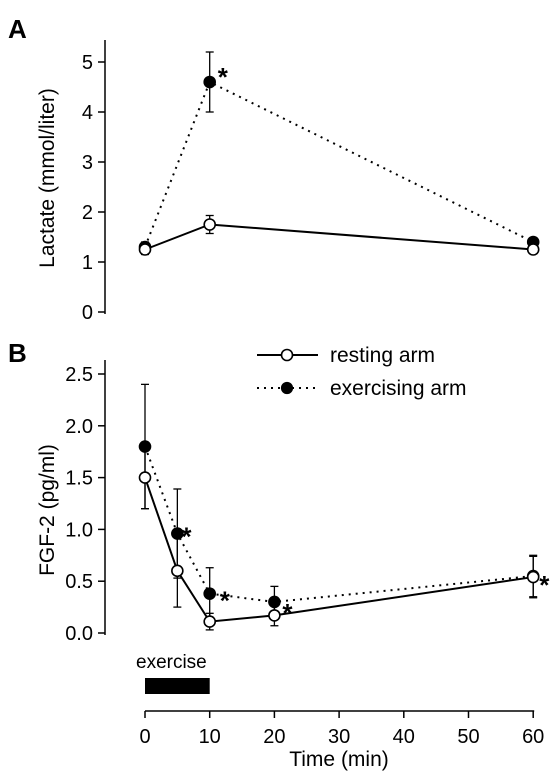 The image size is (551, 773). Describe the element at coordinates (177, 686) in the screenshot. I see `exercise-bar` at that location.